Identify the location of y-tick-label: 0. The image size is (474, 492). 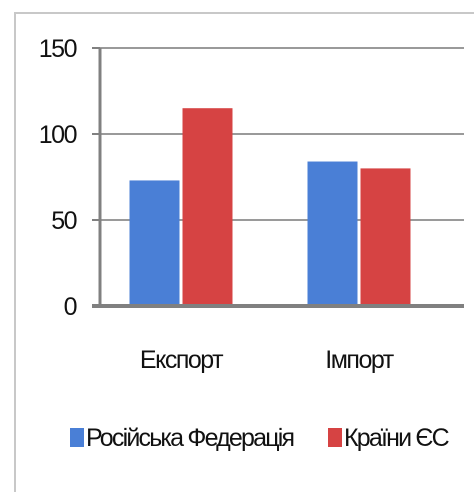
(70, 307).